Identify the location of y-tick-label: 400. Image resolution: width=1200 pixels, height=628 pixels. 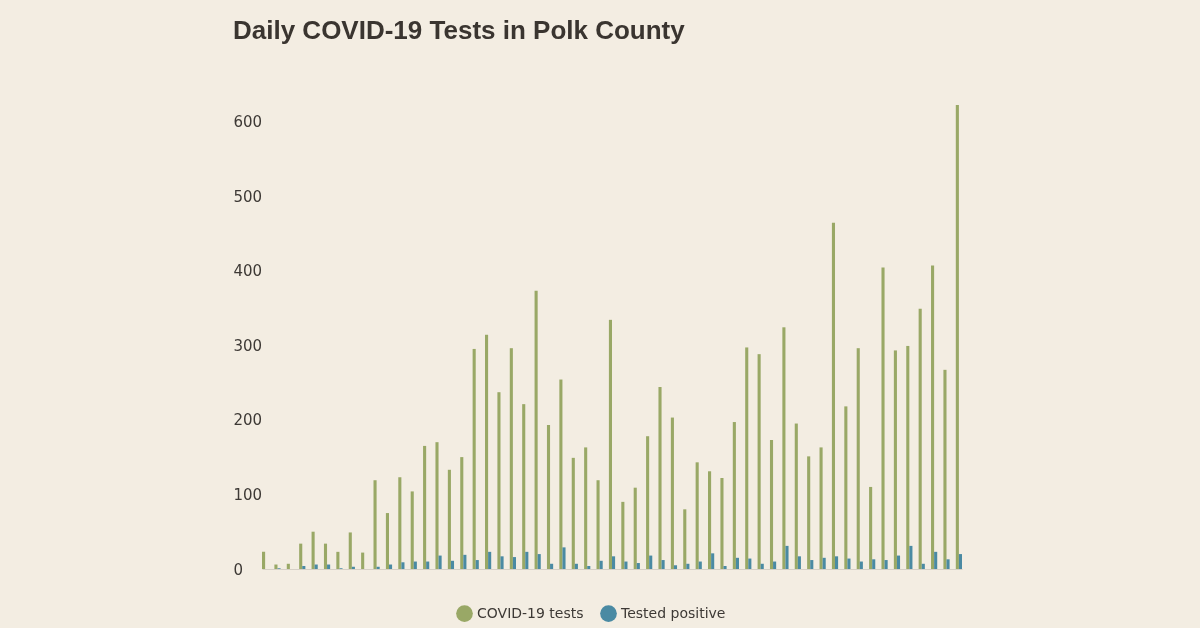
(248, 271).